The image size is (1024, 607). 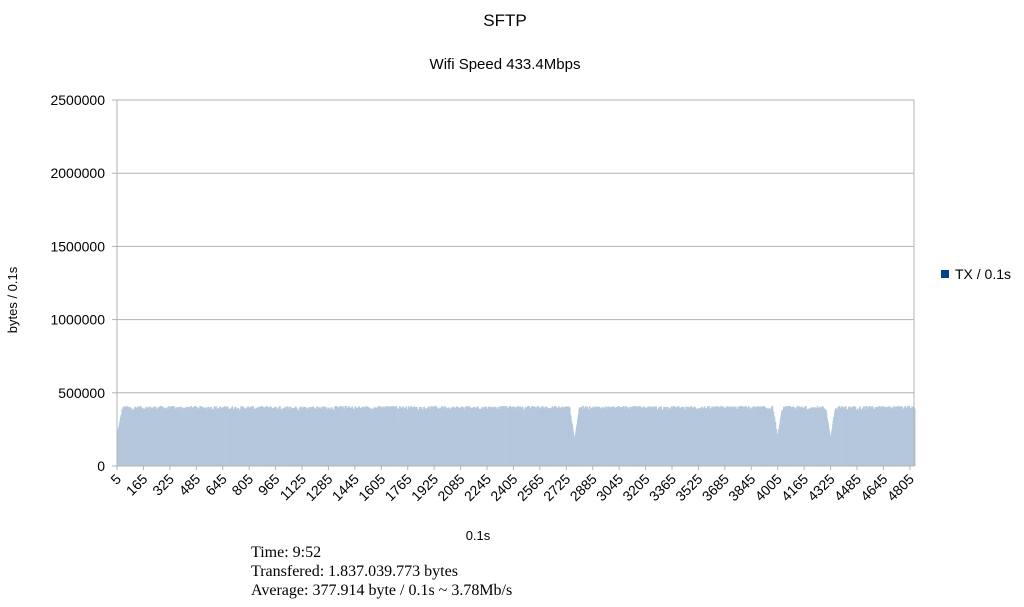 I want to click on x-tick-label: 2085, so click(x=450, y=487).